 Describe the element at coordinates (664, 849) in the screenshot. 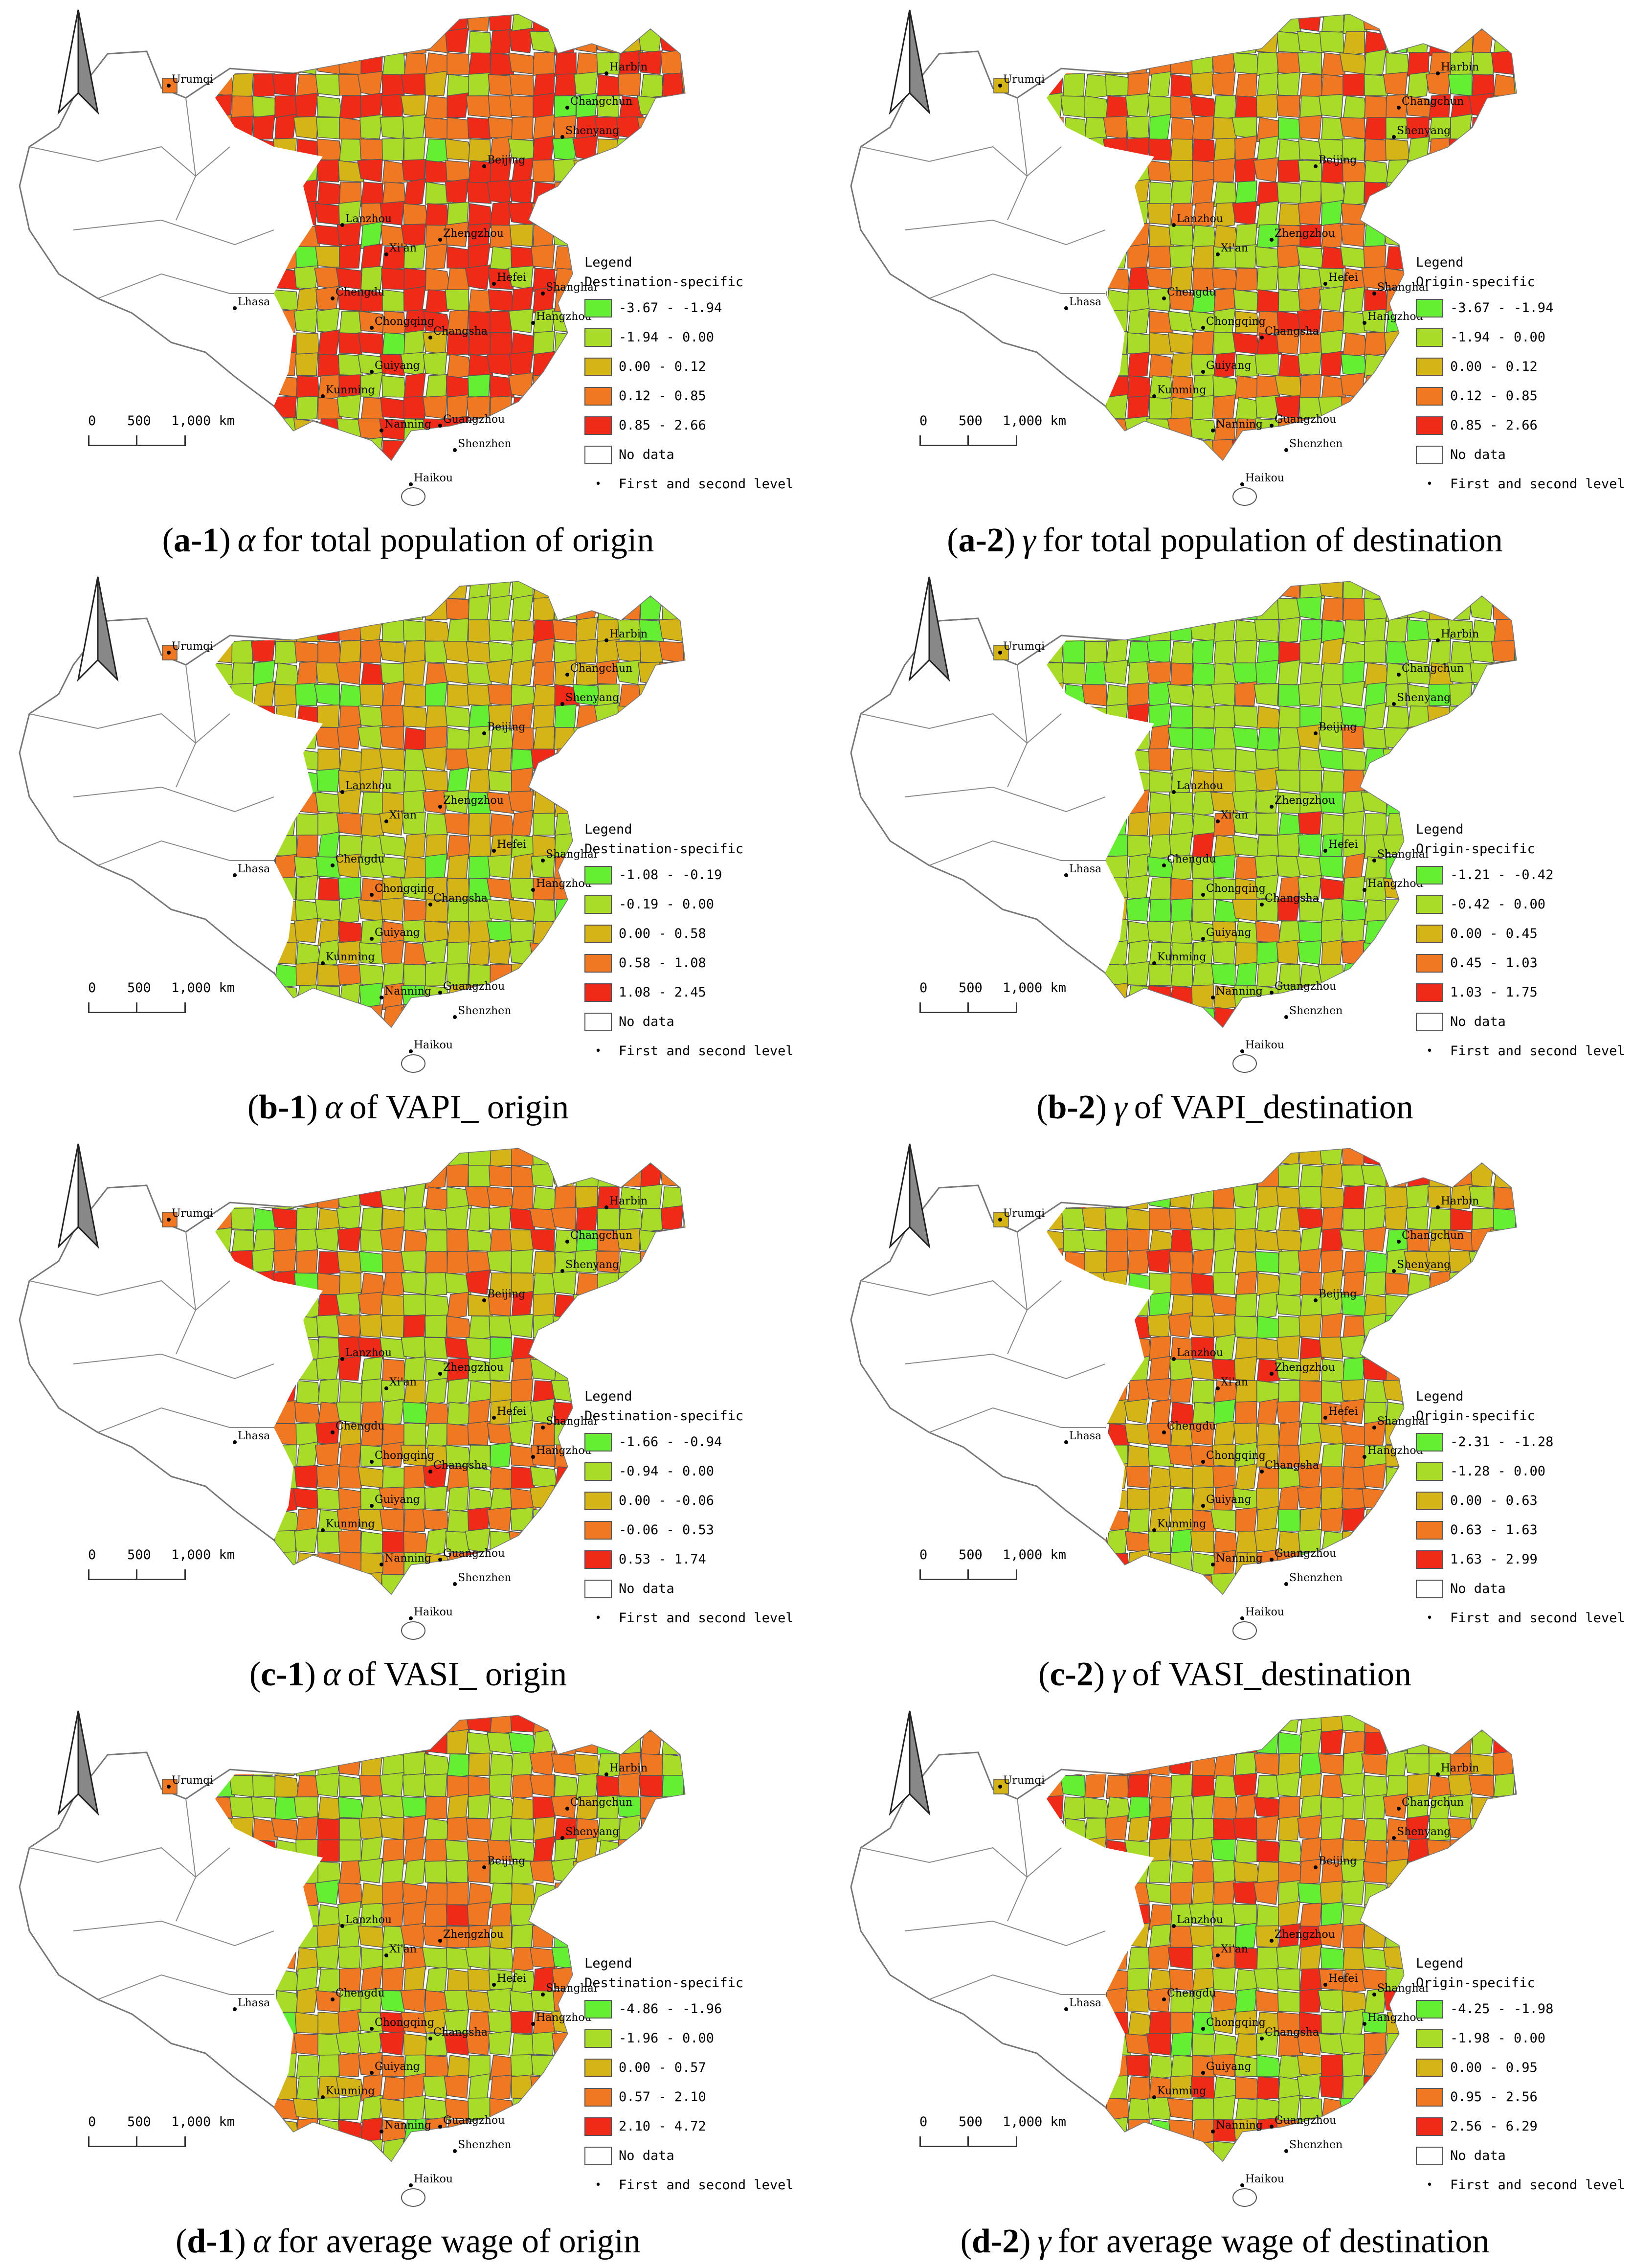

I see `legend-subtitle: Destination-specific` at that location.